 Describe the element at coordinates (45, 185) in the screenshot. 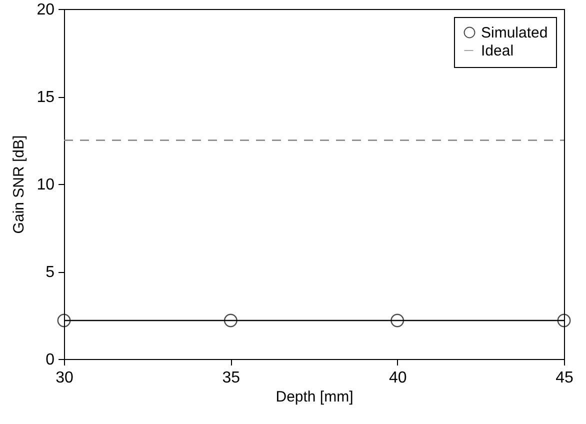

I see `y-tick-label: 10` at that location.